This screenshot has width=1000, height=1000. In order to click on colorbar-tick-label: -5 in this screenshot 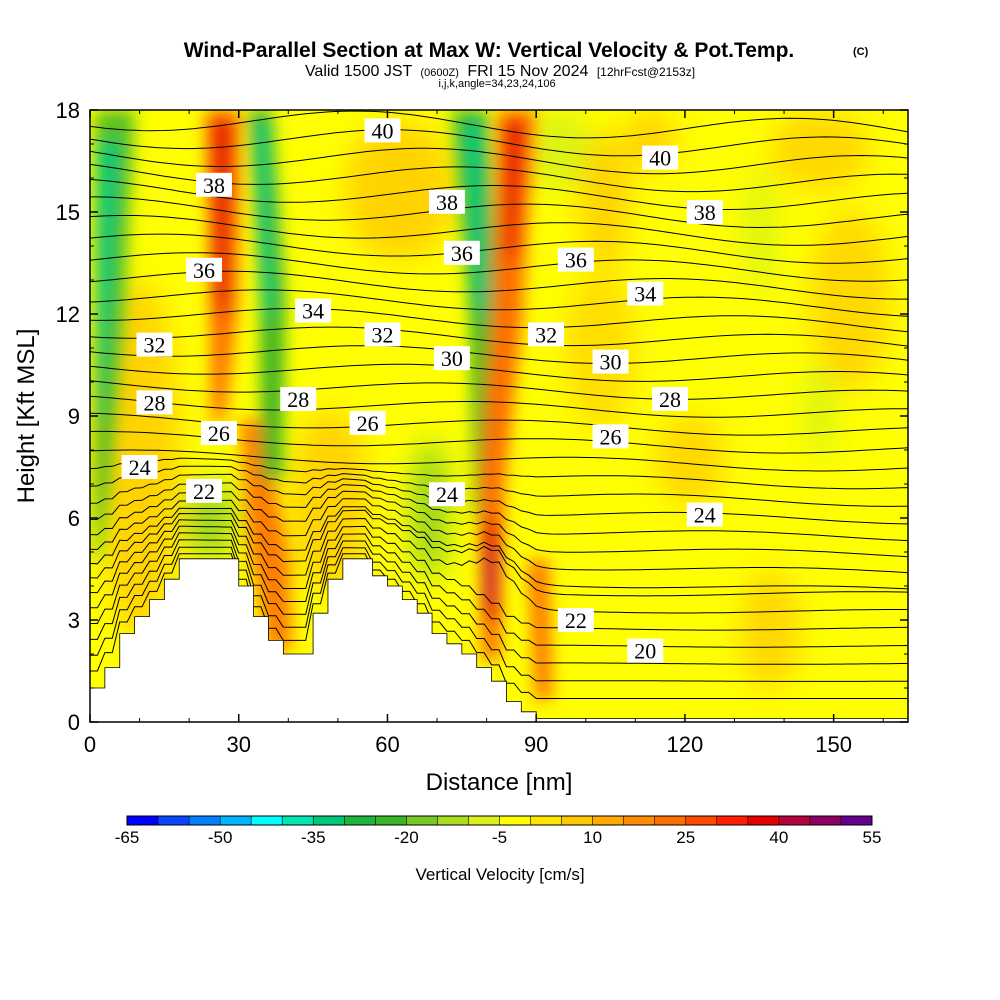, I will do `click(499, 837)`.